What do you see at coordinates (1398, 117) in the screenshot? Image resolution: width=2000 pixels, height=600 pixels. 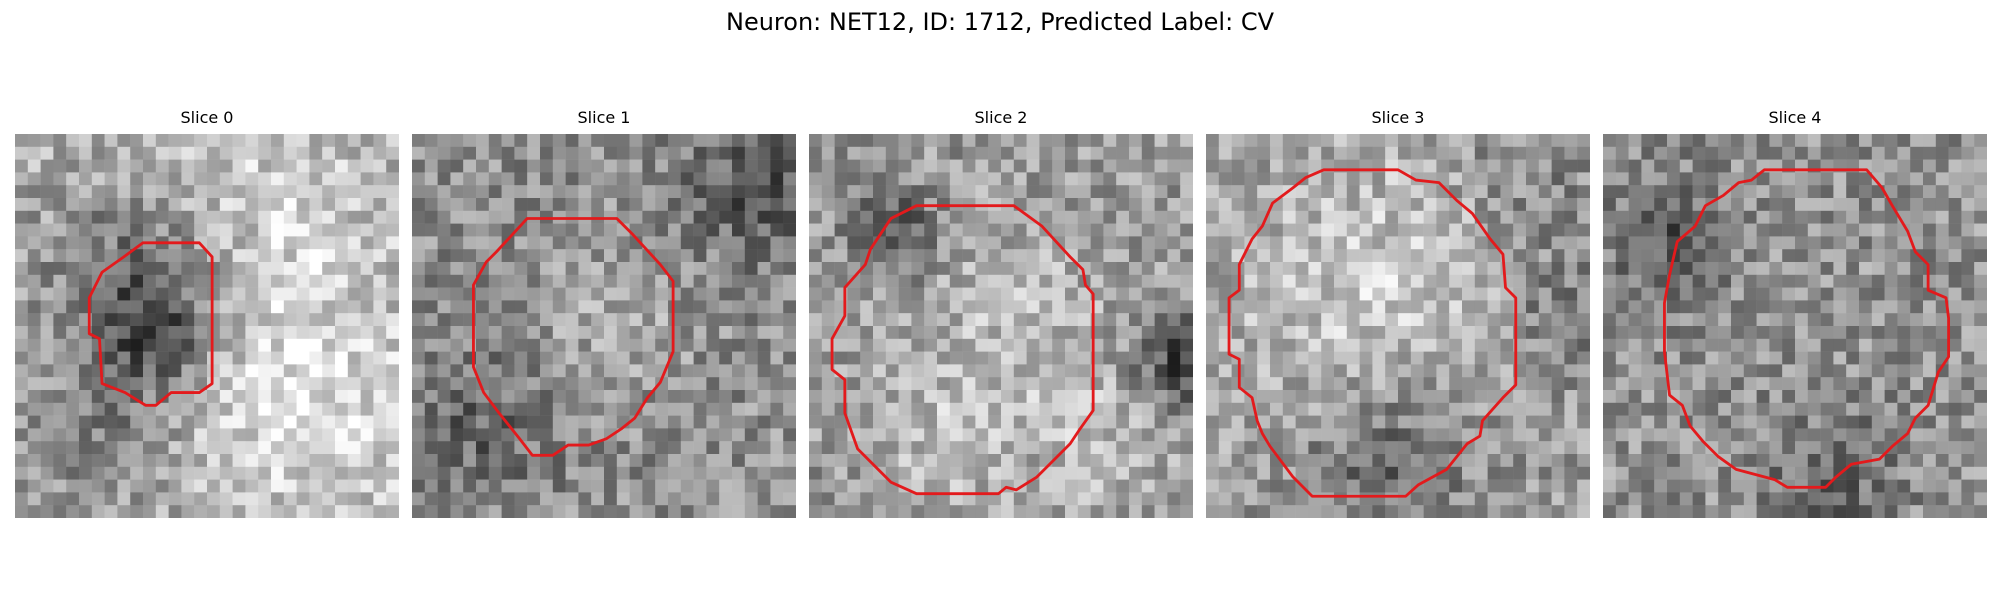 I see `slice-title-3: Slice 3` at bounding box center [1398, 117].